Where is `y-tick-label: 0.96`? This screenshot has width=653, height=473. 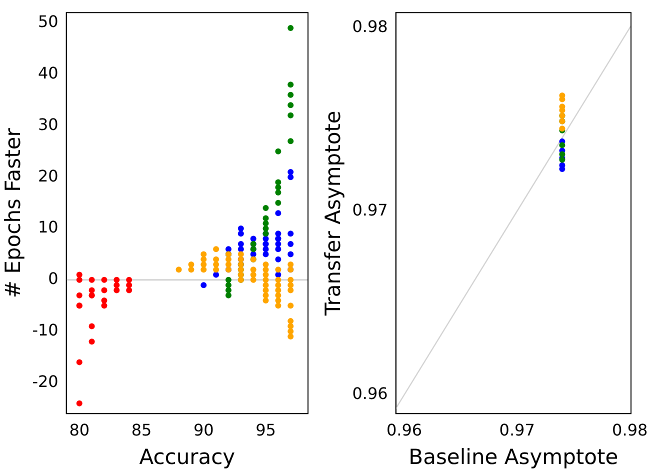 y-tick-label: 0.96 is located at coordinates (370, 393).